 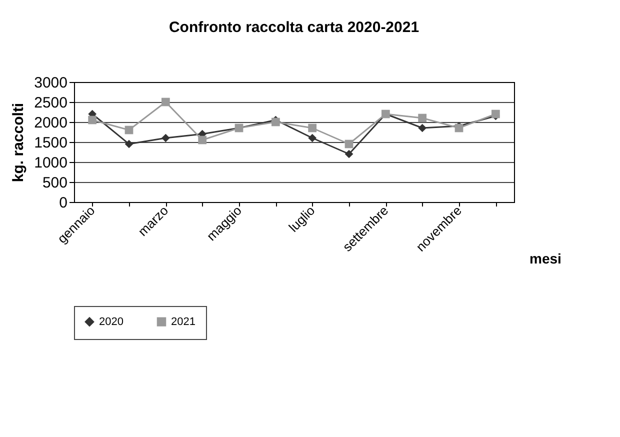 I want to click on y-tick-label: 1500, so click(x=51, y=143).